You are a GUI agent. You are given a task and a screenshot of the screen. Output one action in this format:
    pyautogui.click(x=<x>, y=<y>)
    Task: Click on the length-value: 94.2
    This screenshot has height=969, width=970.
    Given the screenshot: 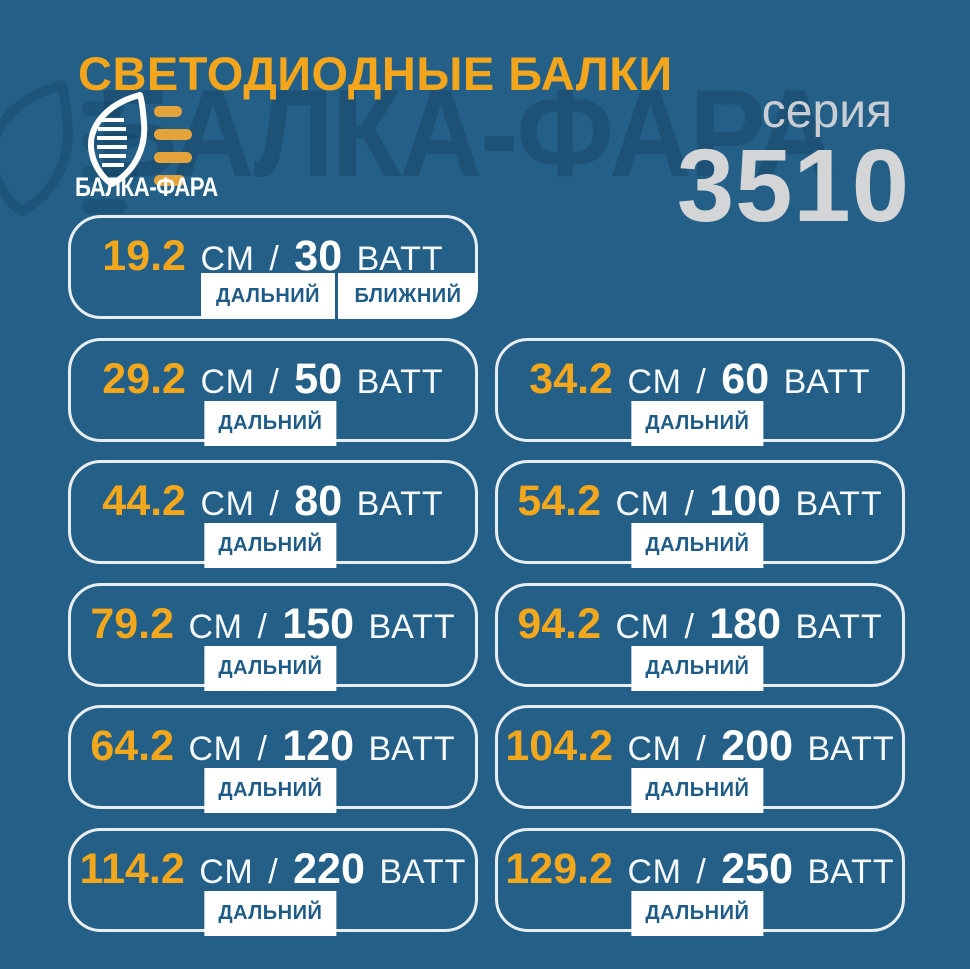 What is the action you would take?
    pyautogui.click(x=559, y=624)
    